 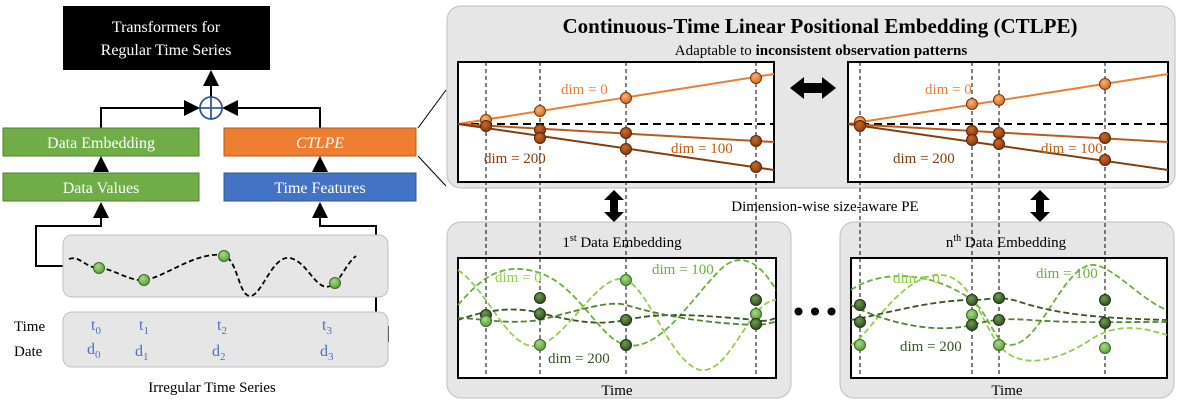 What do you see at coordinates (212, 275) in the screenshot?
I see `irregular-series-curve` at bounding box center [212, 275].